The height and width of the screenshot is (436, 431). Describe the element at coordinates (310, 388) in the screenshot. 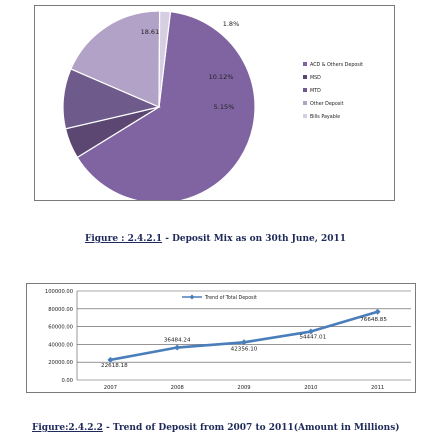

I see `x-tick-label-3: 2010` at that location.